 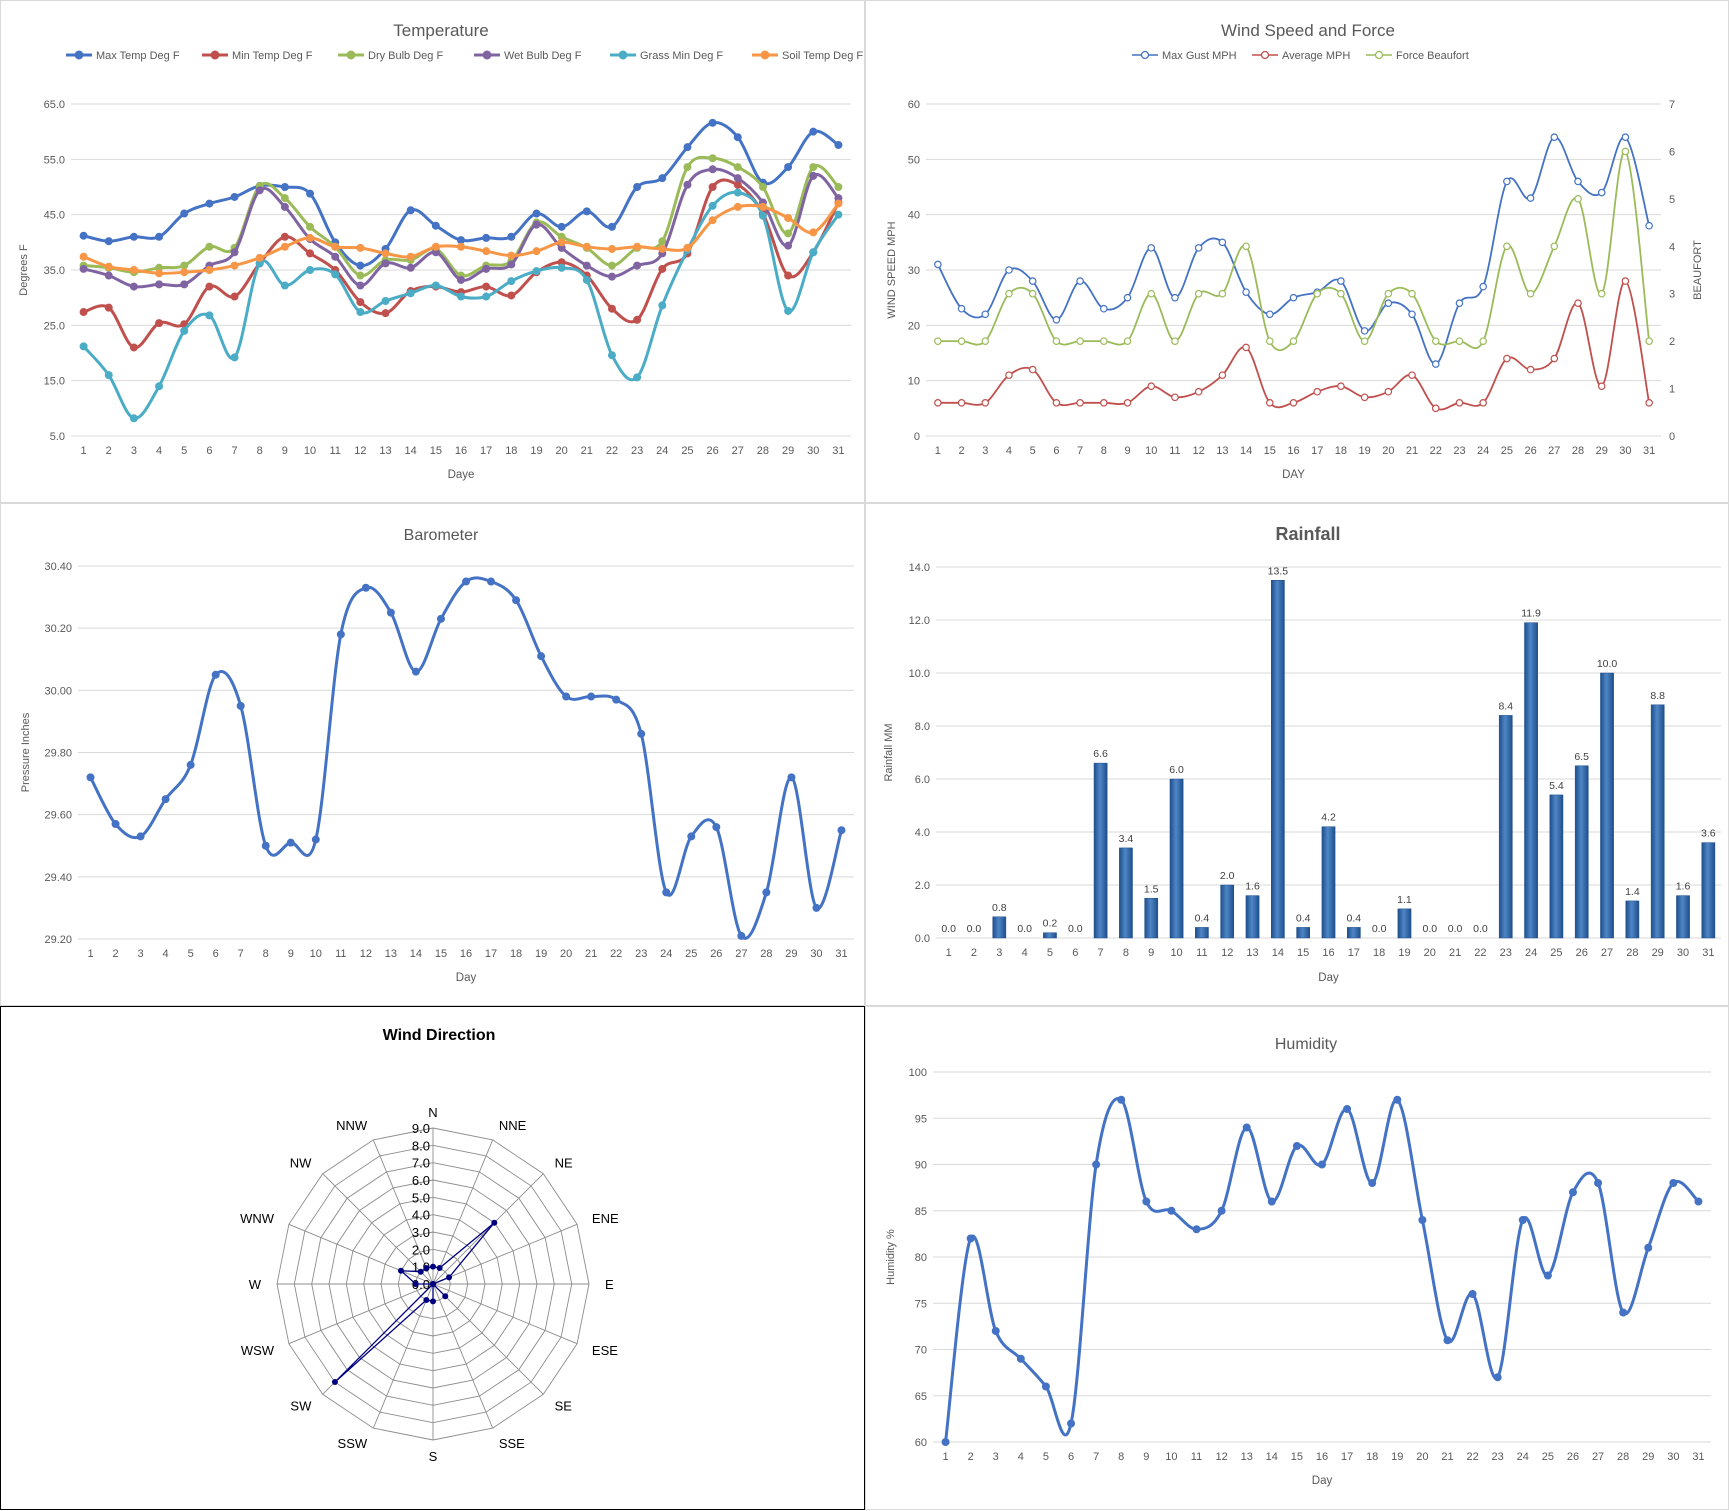 What do you see at coordinates (461, 228) in the screenshot?
I see `series-line` at bounding box center [461, 228].